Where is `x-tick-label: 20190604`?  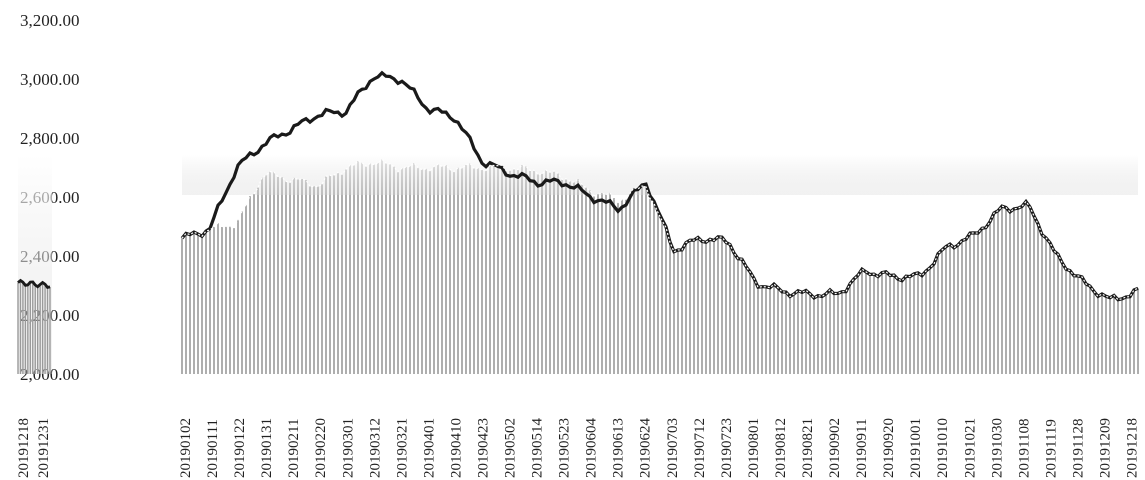
x-tick-label: 20190604 is located at coordinates (592, 448).